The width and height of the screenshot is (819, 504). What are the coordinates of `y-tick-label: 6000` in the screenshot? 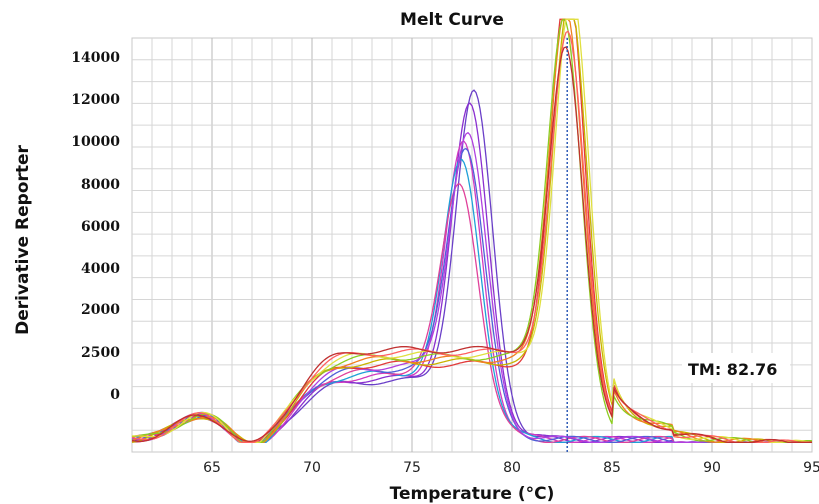 It's located at (100, 227).